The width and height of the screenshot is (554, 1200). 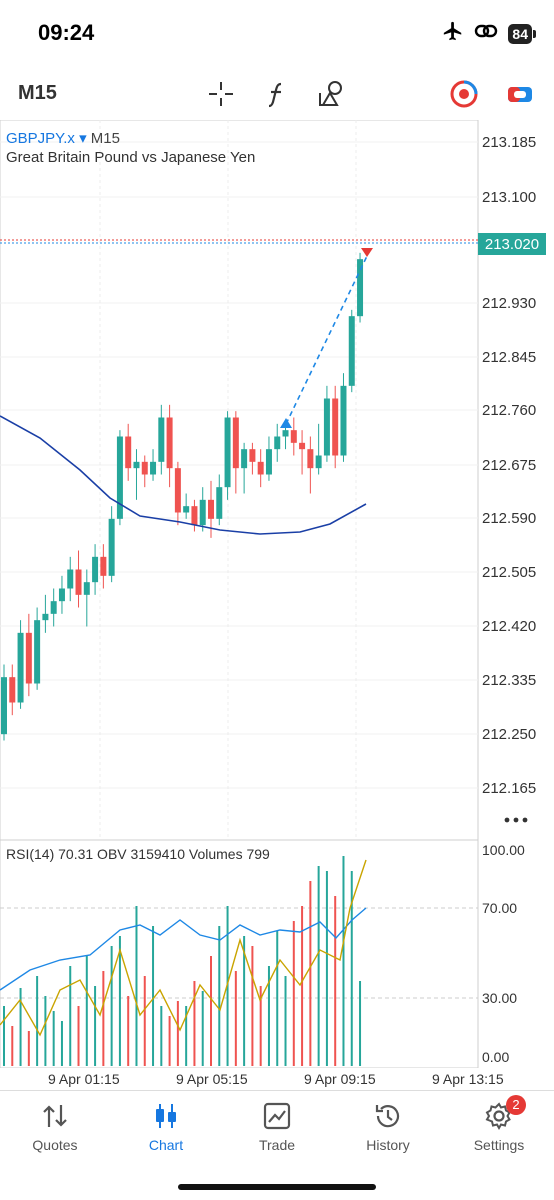 I want to click on indicator-legend: RSI(14) 70.31 OBV 3159410 Volumes 799, so click(x=138, y=854).